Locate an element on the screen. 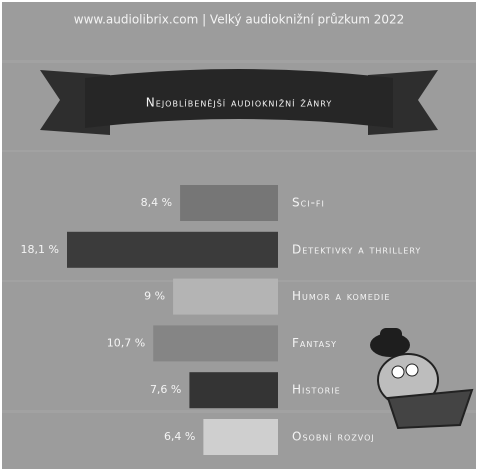 This screenshot has height=471, width=478. category-label: Humor a komedie is located at coordinates (341, 296).